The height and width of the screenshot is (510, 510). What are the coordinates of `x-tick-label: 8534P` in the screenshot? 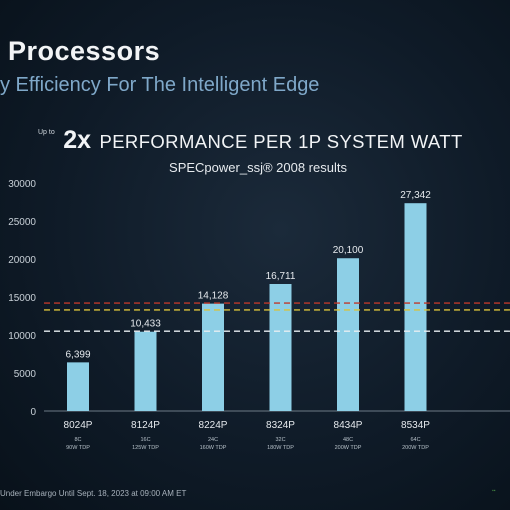 It's located at (415, 425).